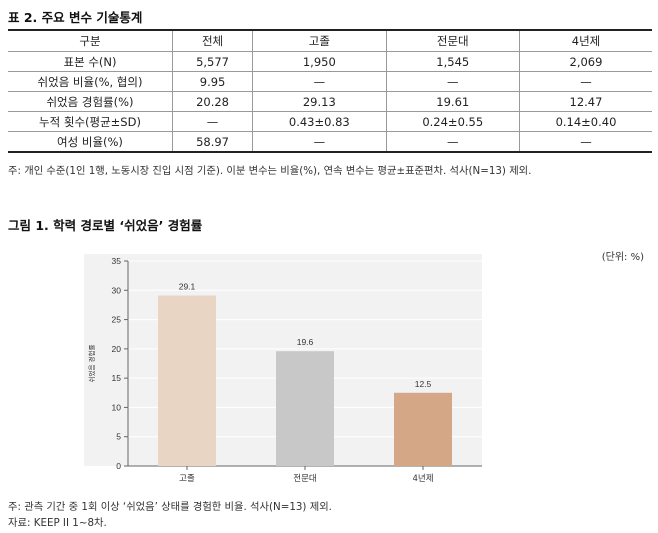 This screenshot has height=533, width=658. What do you see at coordinates (117, 378) in the screenshot?
I see `y-tick-label: 15` at bounding box center [117, 378].